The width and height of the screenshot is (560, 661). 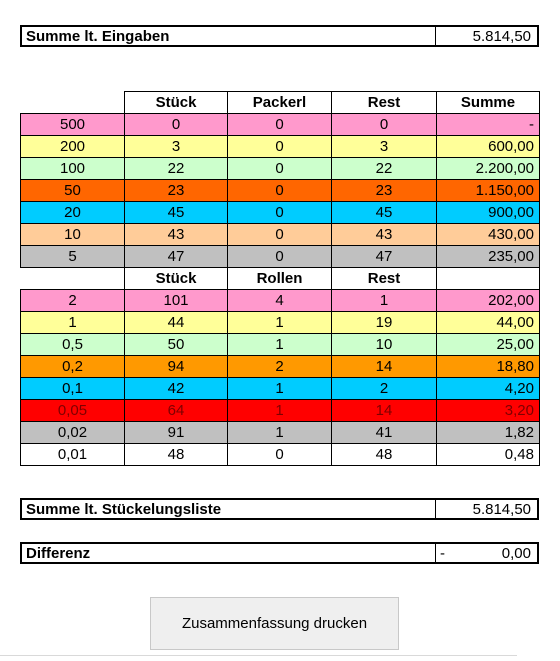 What do you see at coordinates (516, 553) in the screenshot?
I see `difference-value: 0,00` at bounding box center [516, 553].